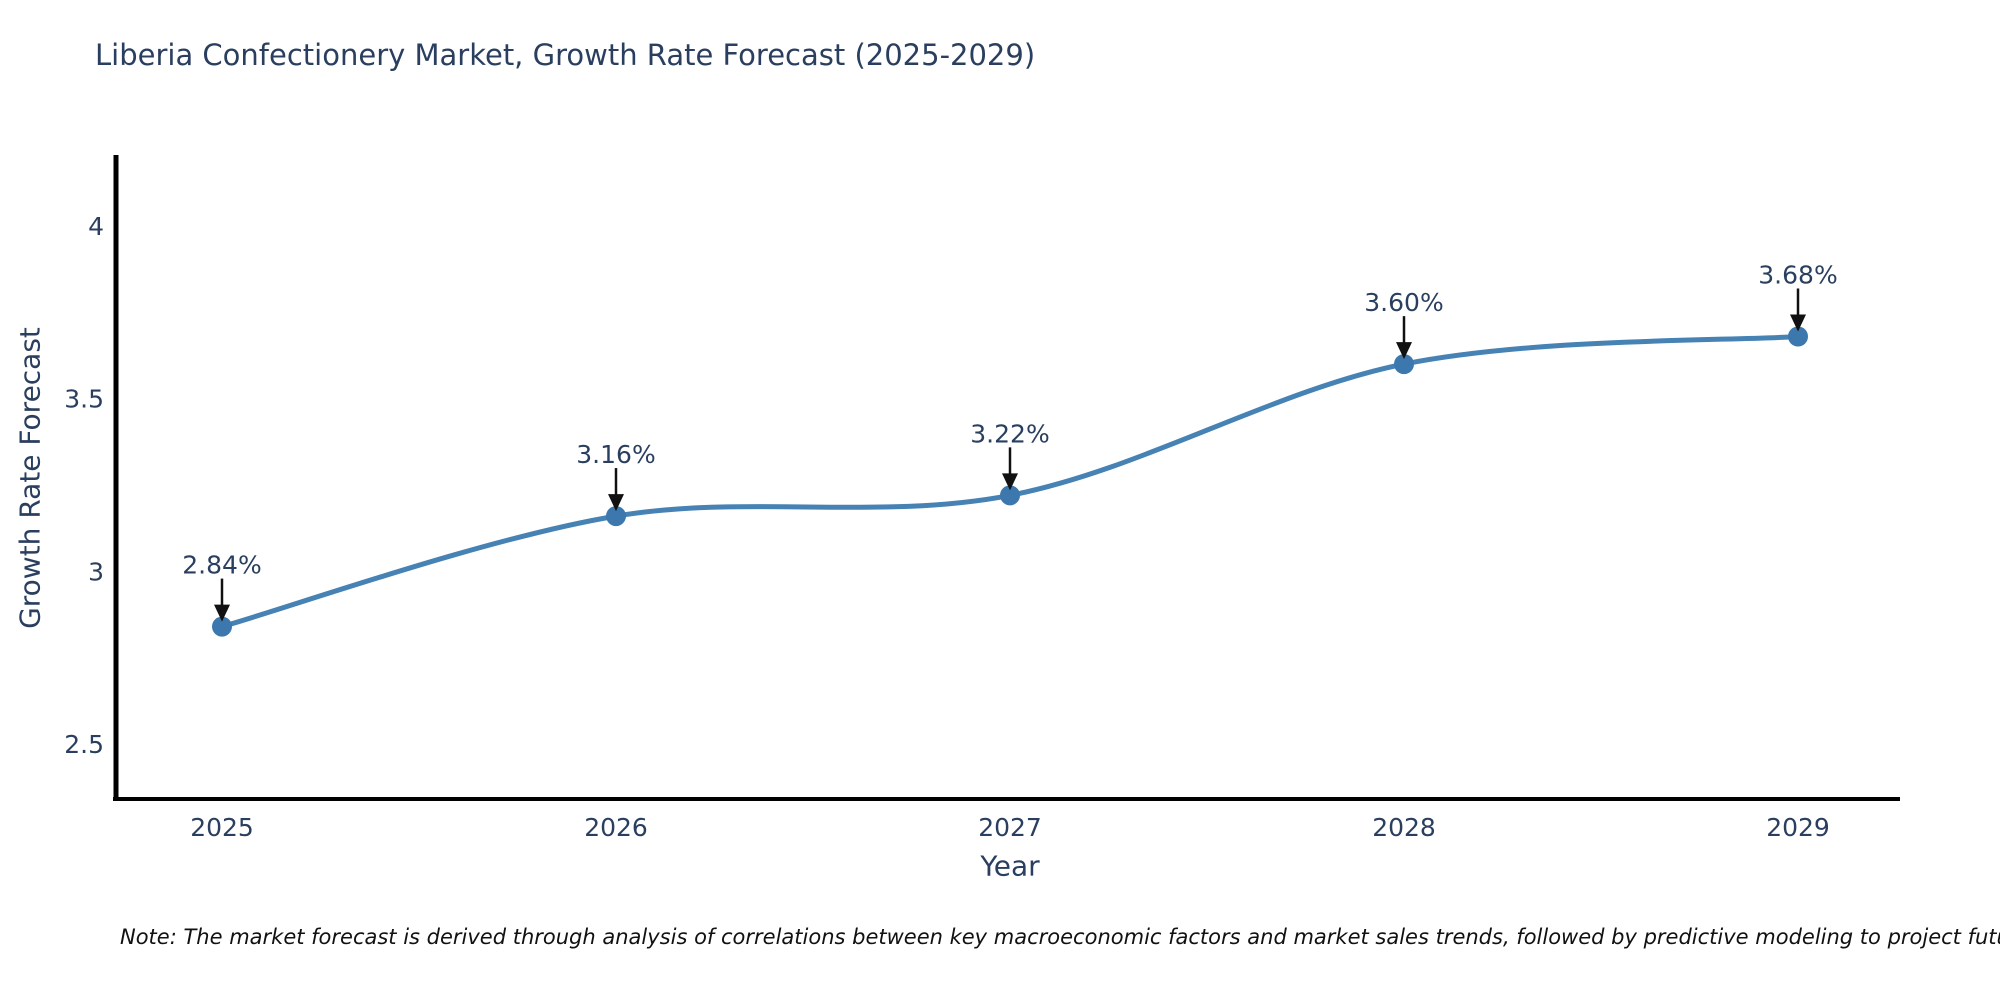  Describe the element at coordinates (1798, 827) in the screenshot. I see `x-tick-label: 2029` at that location.